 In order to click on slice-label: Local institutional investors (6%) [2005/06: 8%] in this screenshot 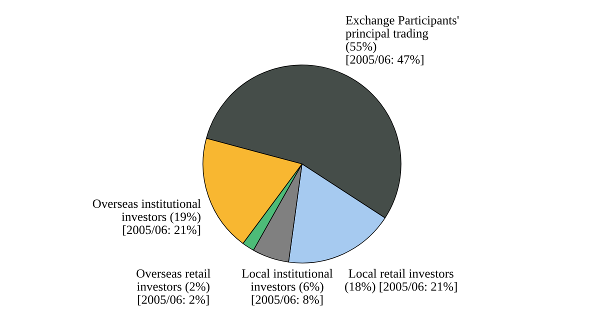, I will do `click(287, 287)`.